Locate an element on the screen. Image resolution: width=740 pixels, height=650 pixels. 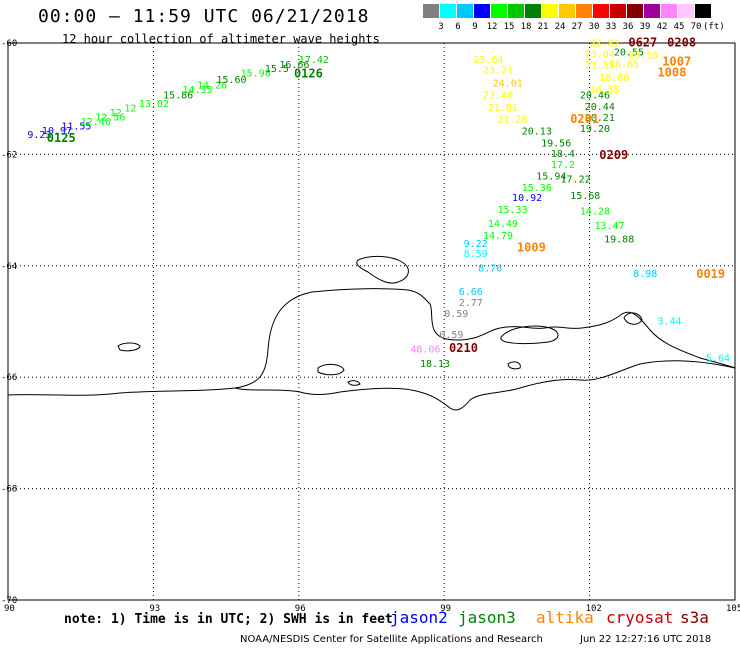
wave-height-label: 2.77 is located at coordinates (471, 303).